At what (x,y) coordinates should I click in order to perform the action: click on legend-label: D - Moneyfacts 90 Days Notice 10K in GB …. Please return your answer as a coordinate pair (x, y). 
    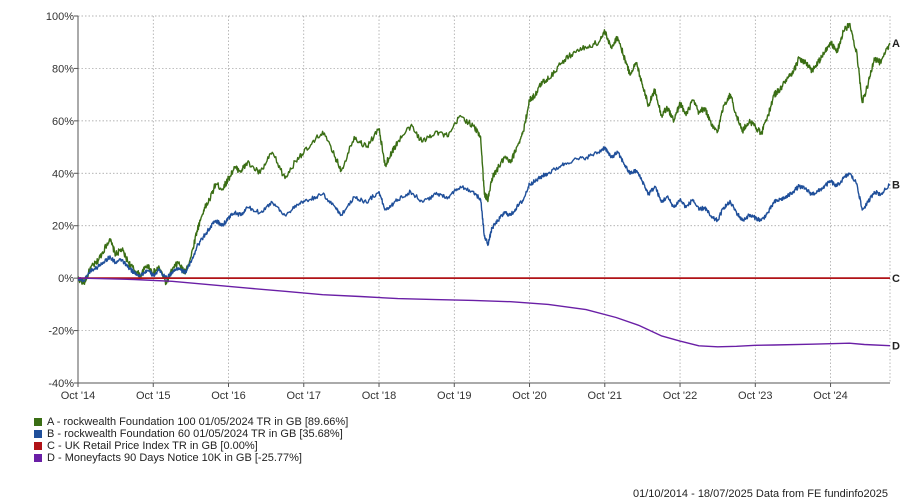
    Looking at the image, I should click on (174, 458).